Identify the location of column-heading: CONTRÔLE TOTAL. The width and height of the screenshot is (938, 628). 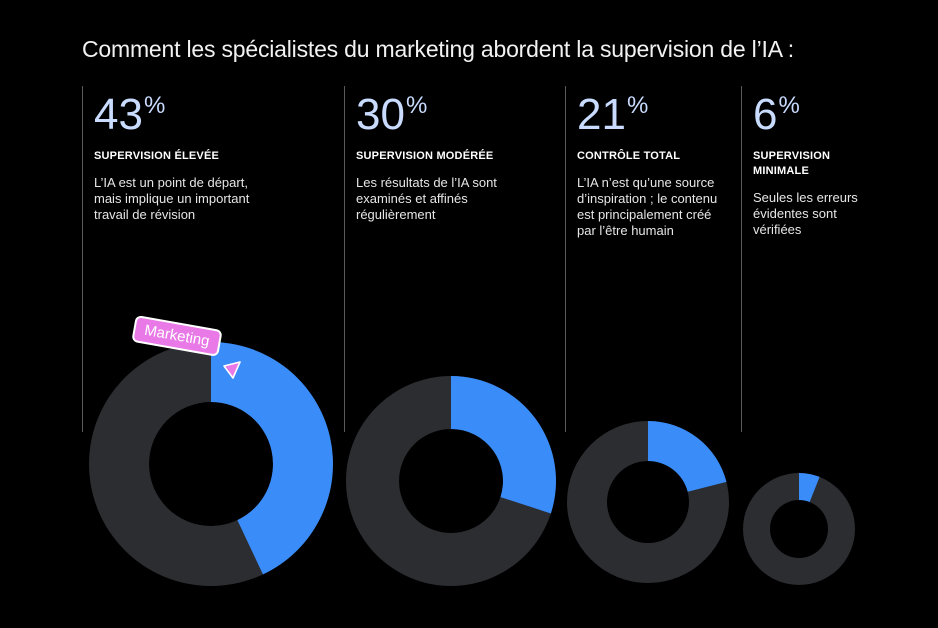
(629, 156).